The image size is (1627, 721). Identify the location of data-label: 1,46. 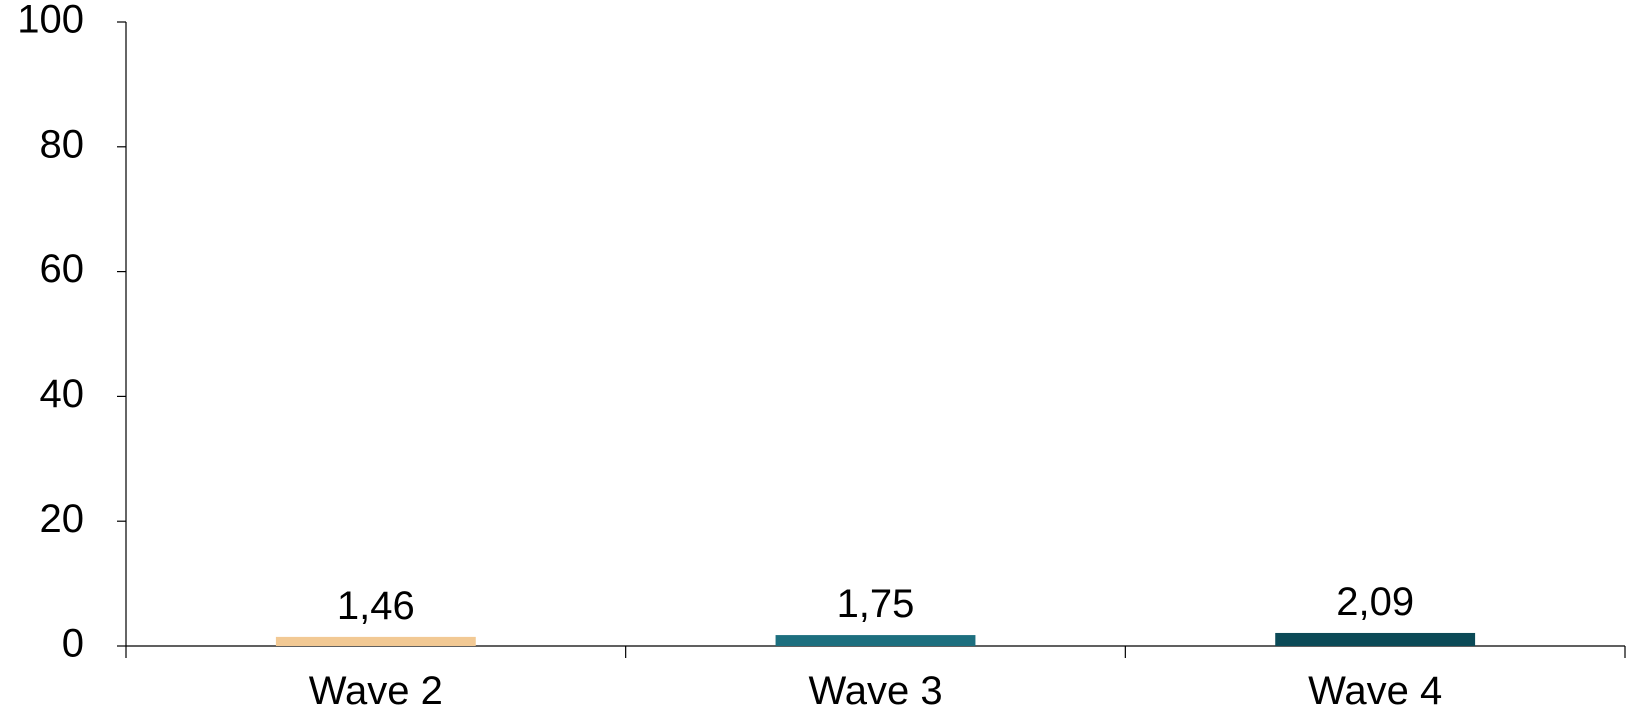
(376, 606).